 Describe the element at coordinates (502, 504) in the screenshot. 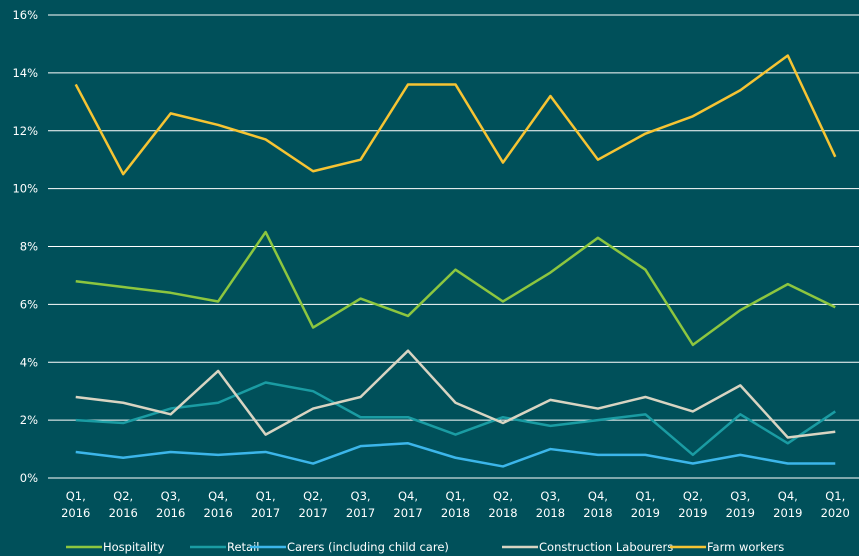

I see `x-tick-label: Q2, 2018` at that location.